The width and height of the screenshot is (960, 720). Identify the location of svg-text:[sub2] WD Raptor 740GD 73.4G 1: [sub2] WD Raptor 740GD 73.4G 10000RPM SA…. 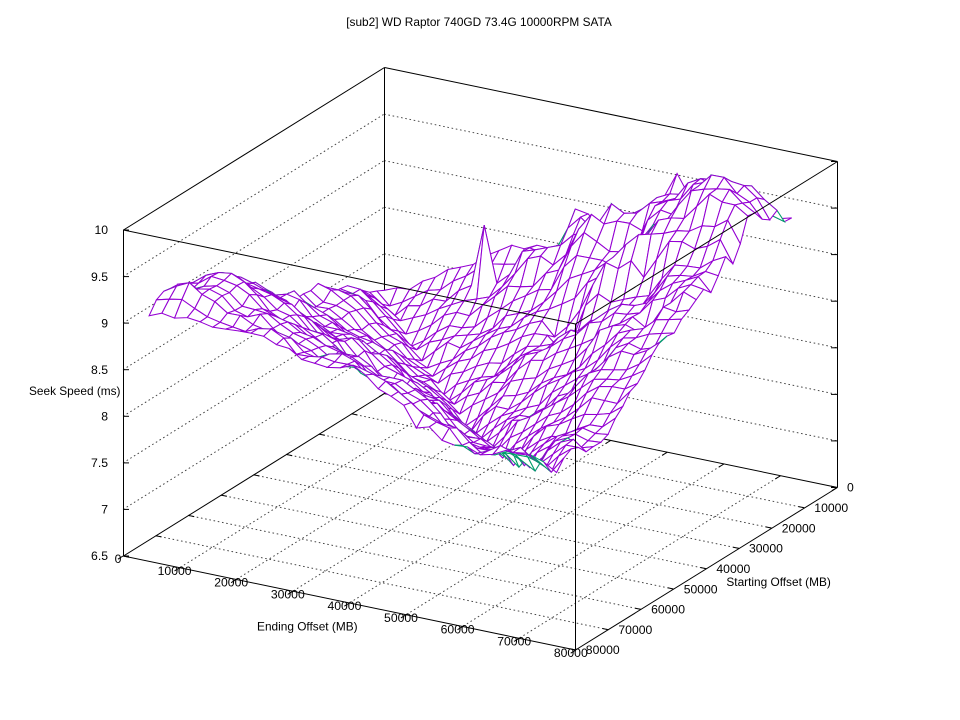
(479, 22).